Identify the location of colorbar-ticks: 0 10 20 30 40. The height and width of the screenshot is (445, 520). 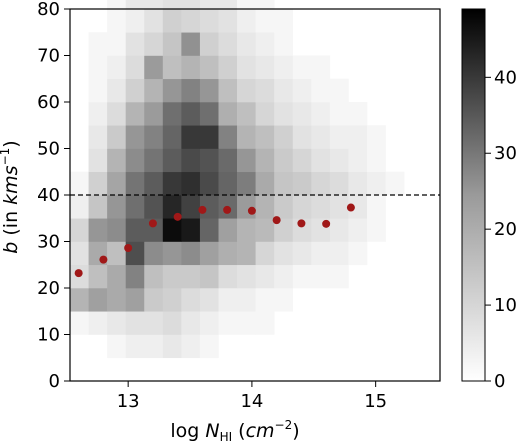
(501, 229).